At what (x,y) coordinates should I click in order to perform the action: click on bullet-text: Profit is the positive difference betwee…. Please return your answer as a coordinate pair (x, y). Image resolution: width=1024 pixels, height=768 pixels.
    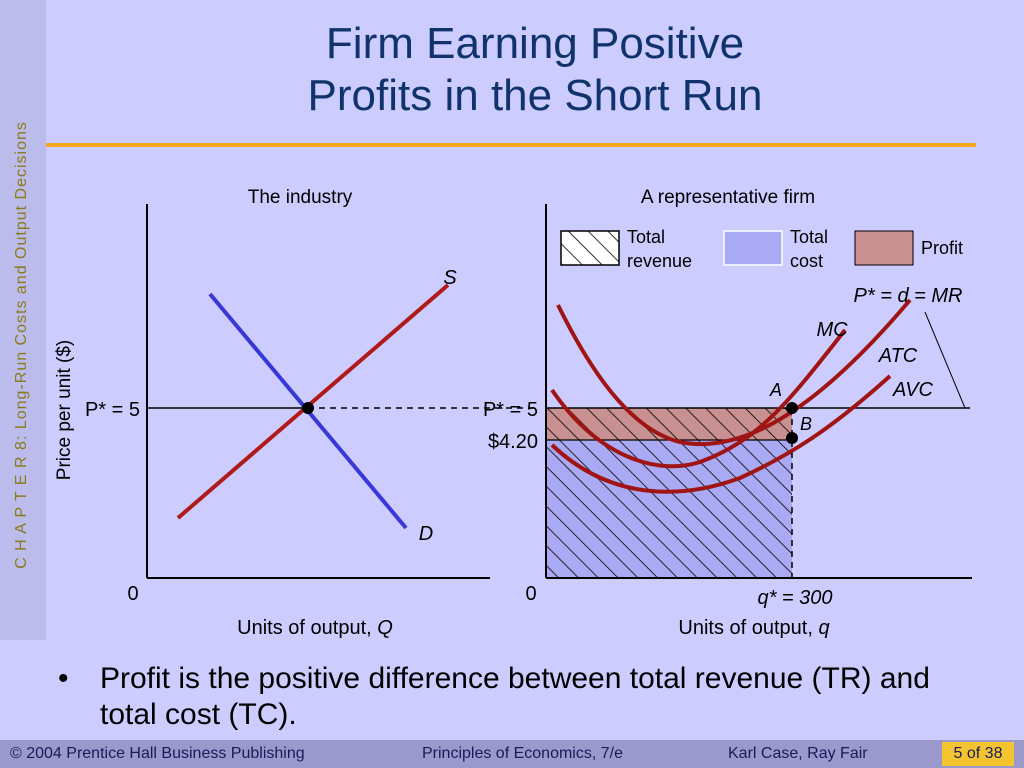
    Looking at the image, I should click on (515, 696).